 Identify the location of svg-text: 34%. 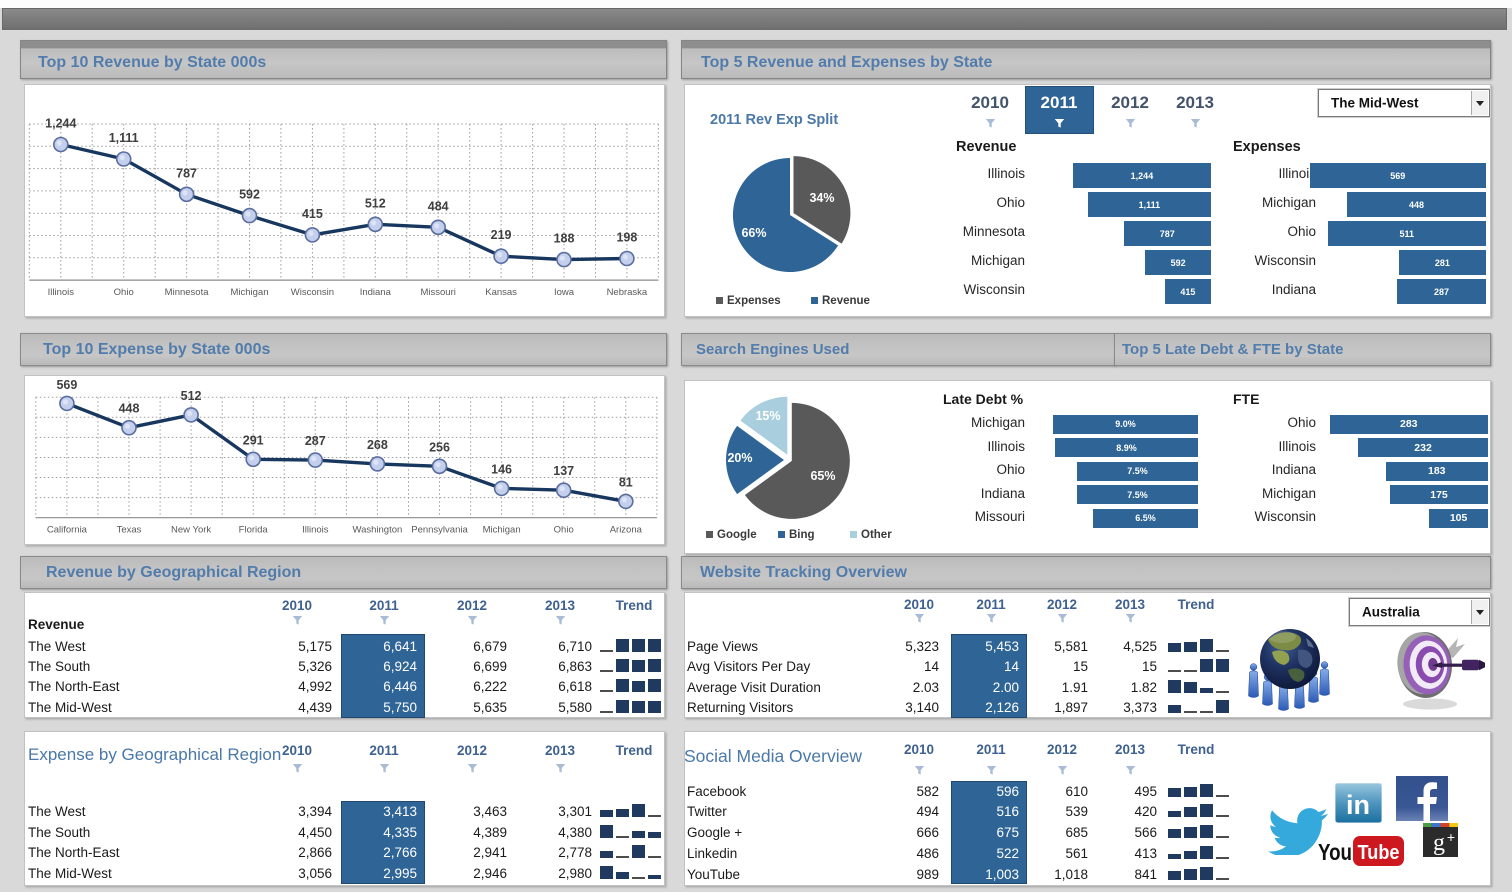
(821, 198).